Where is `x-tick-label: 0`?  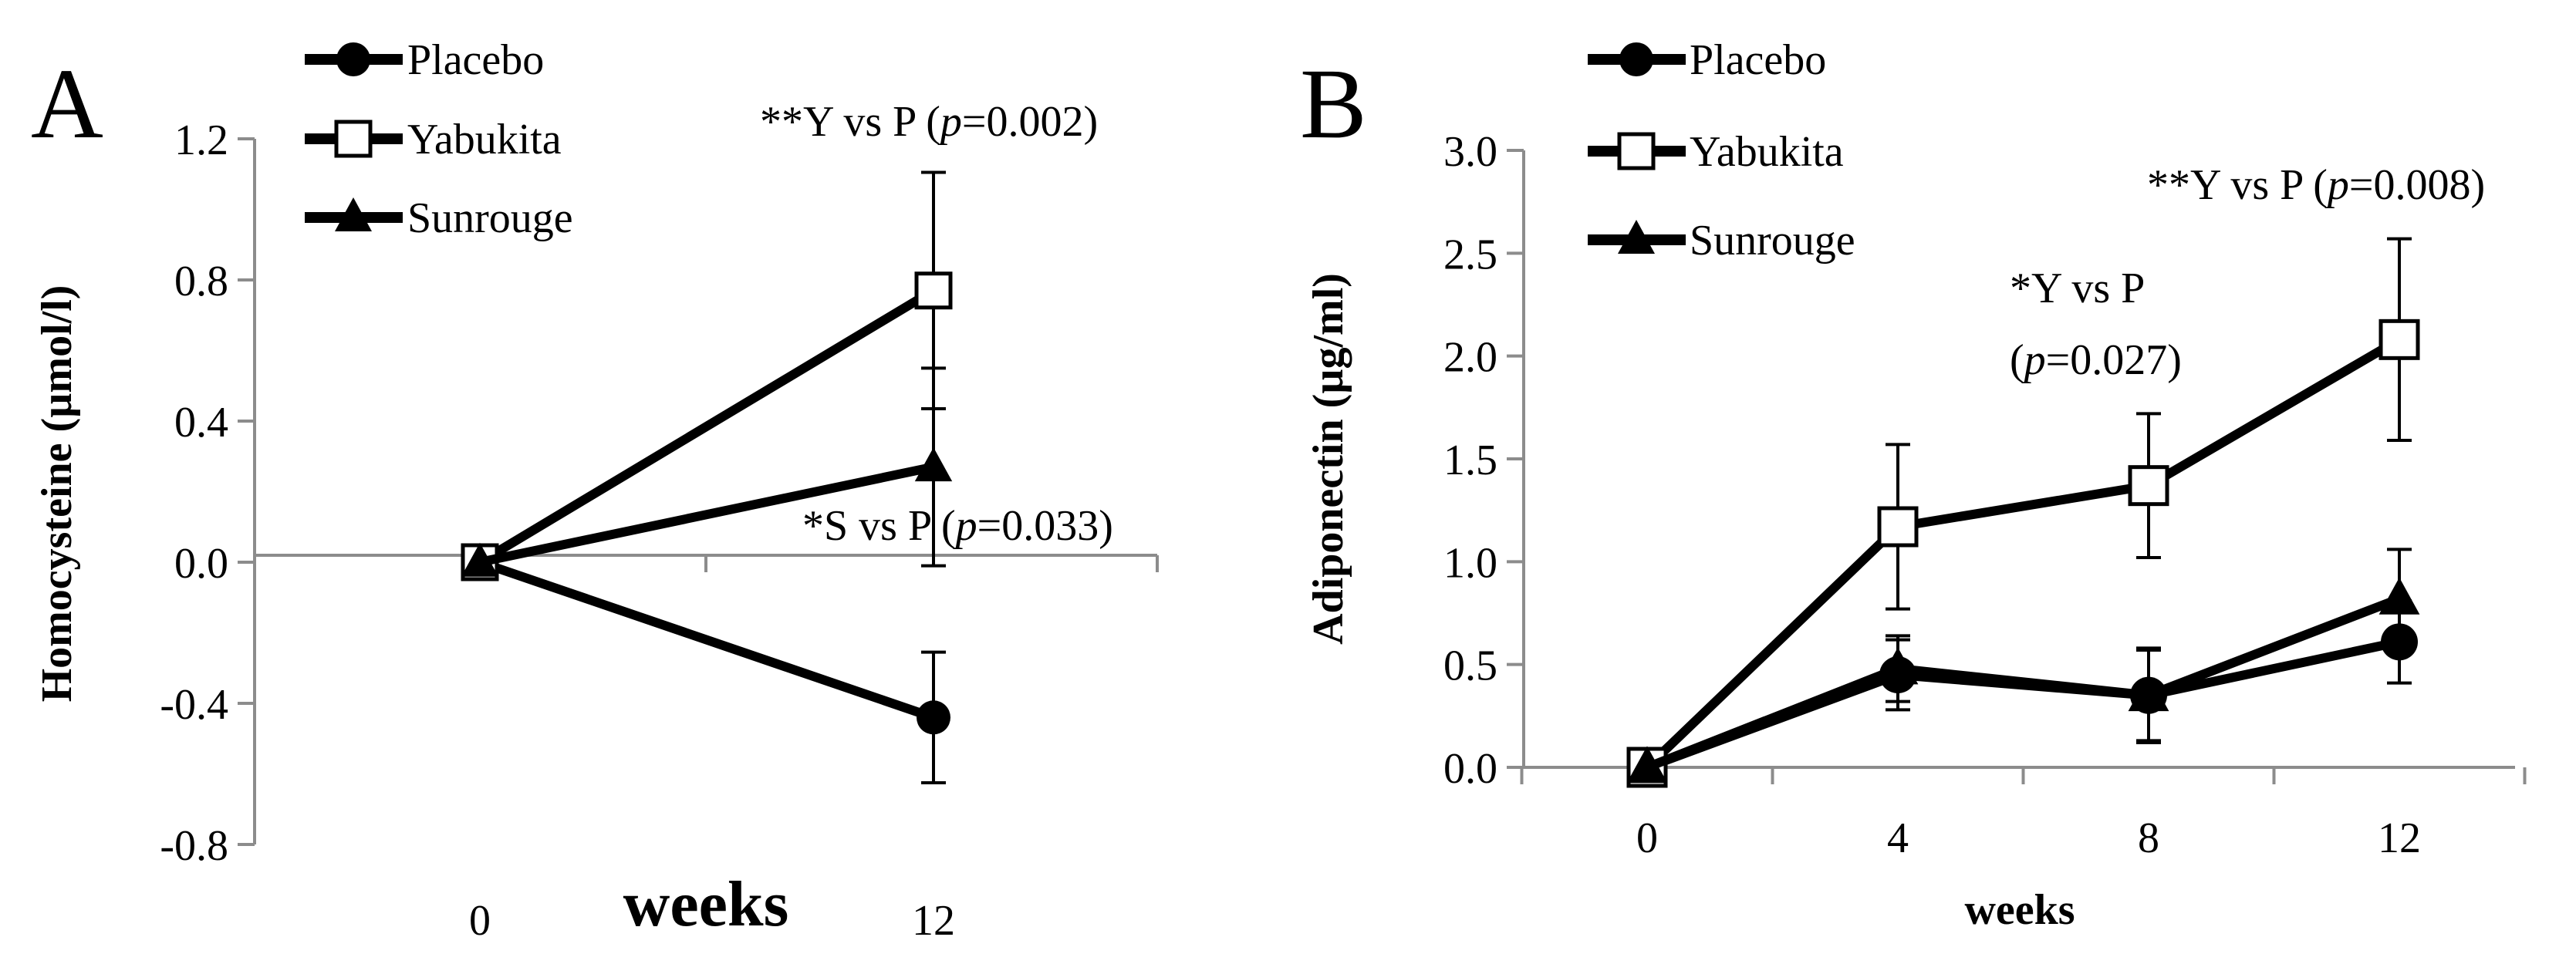 x-tick-label: 0 is located at coordinates (1647, 838).